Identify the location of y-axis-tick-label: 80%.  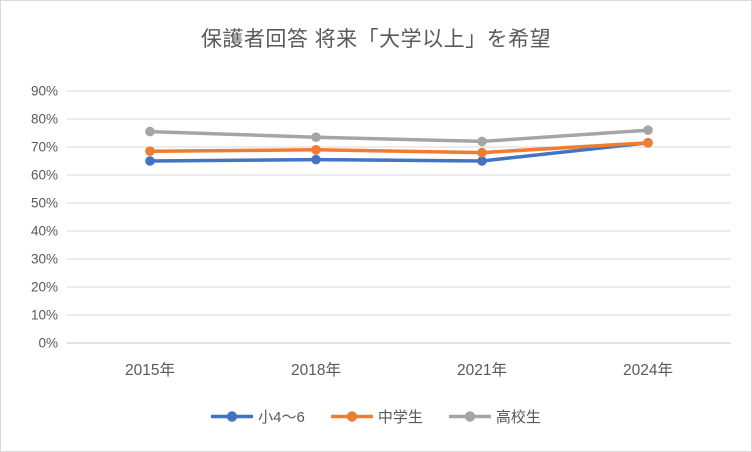
(44, 119).